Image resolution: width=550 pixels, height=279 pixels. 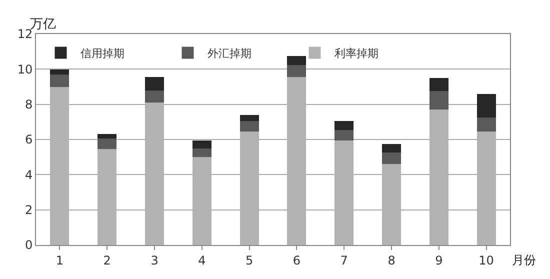 I want to click on x-tick-label: 3, so click(x=154, y=260).